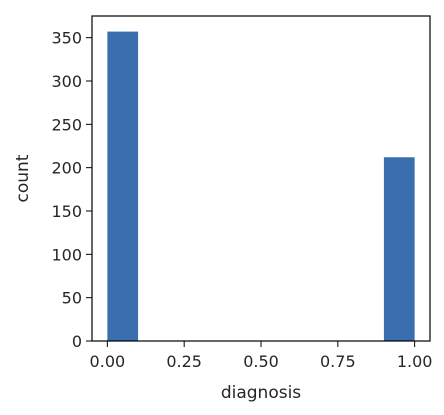 The height and width of the screenshot is (415, 444). What do you see at coordinates (338, 361) in the screenshot?
I see `x-tick-label: 0.75` at bounding box center [338, 361].